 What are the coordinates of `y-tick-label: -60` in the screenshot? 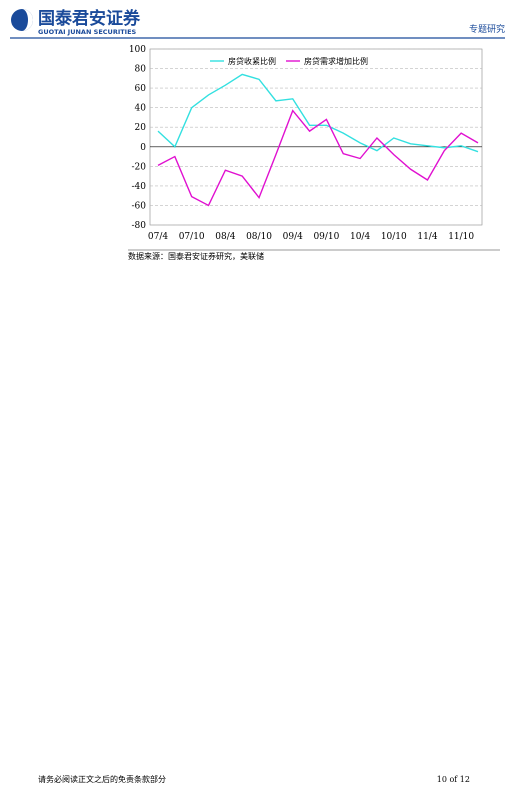 It's located at (139, 206).